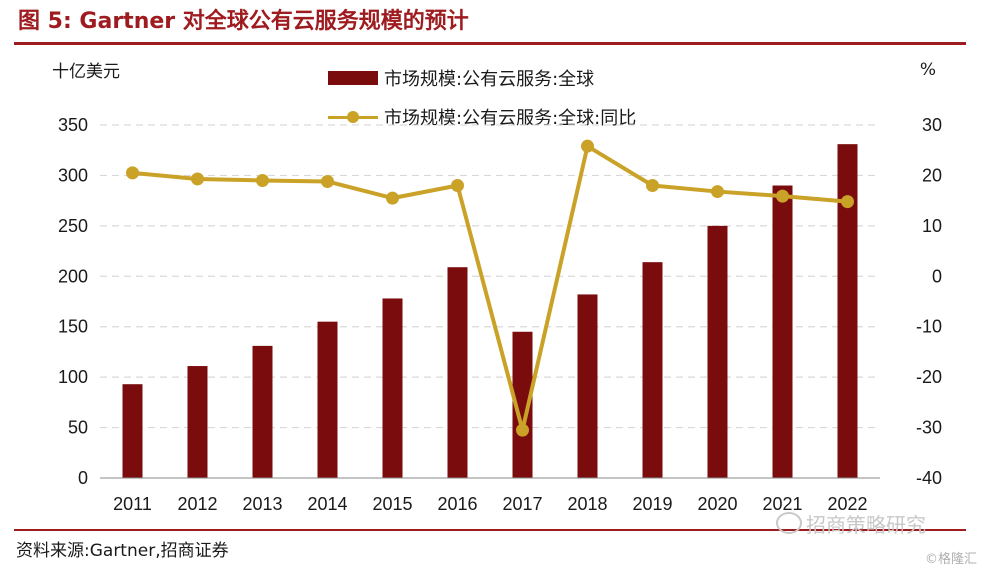 This screenshot has height=570, width=1000. Describe the element at coordinates (489, 79) in the screenshot. I see `legend-bar-label: 市场规模:公有云服务:全球` at that location.